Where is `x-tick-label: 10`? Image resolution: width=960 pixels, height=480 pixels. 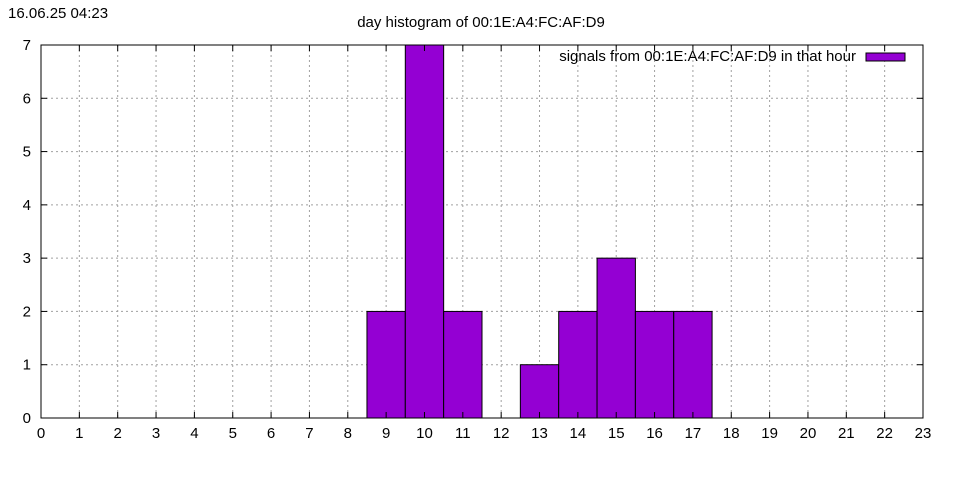
x-tick-label: 10 is located at coordinates (424, 433).